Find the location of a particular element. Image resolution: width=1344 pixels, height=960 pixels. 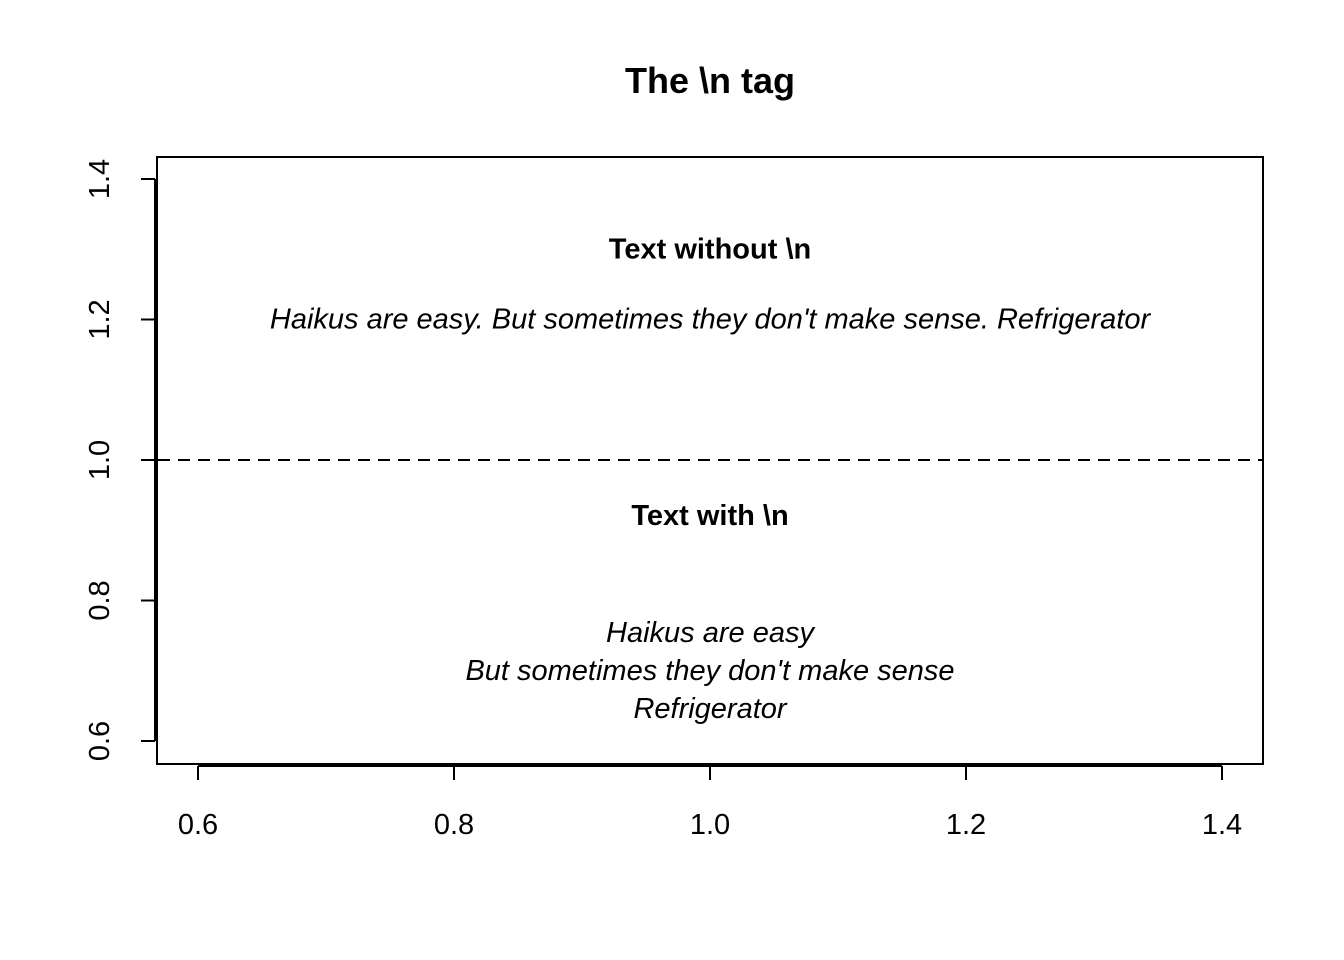

annotation: Text with \n is located at coordinates (709, 516).